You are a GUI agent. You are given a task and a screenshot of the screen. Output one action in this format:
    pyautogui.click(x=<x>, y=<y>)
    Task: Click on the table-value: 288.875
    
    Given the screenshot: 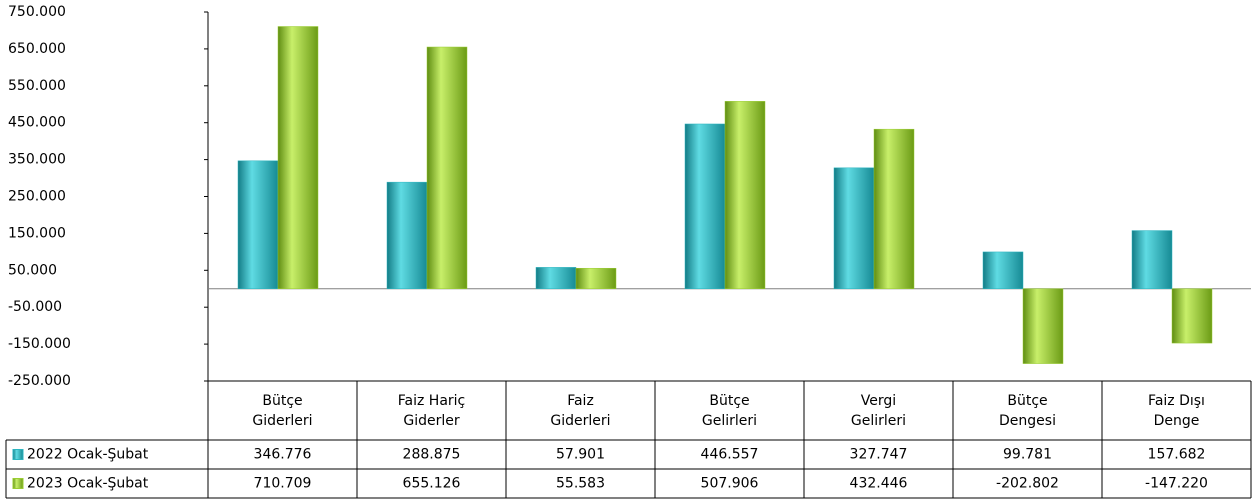 What is the action you would take?
    pyautogui.click(x=432, y=455)
    